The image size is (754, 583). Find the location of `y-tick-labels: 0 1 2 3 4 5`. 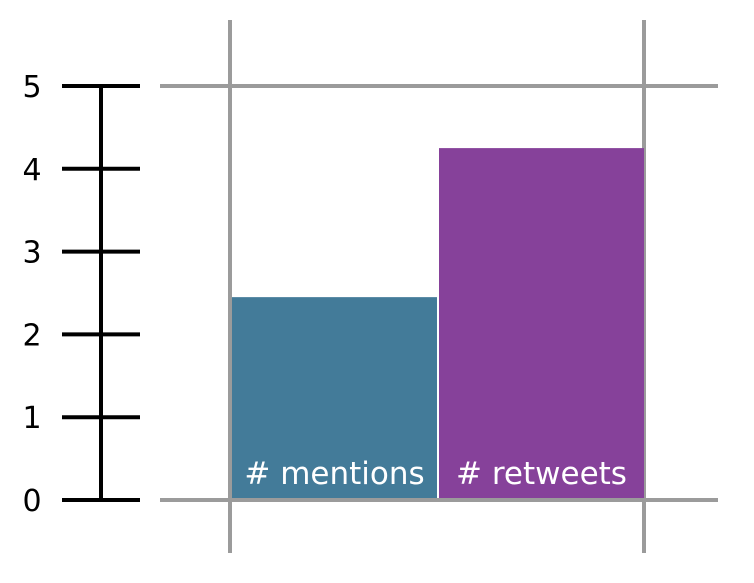

y-tick-labels: 0 1 2 3 4 5 is located at coordinates (31, 294).